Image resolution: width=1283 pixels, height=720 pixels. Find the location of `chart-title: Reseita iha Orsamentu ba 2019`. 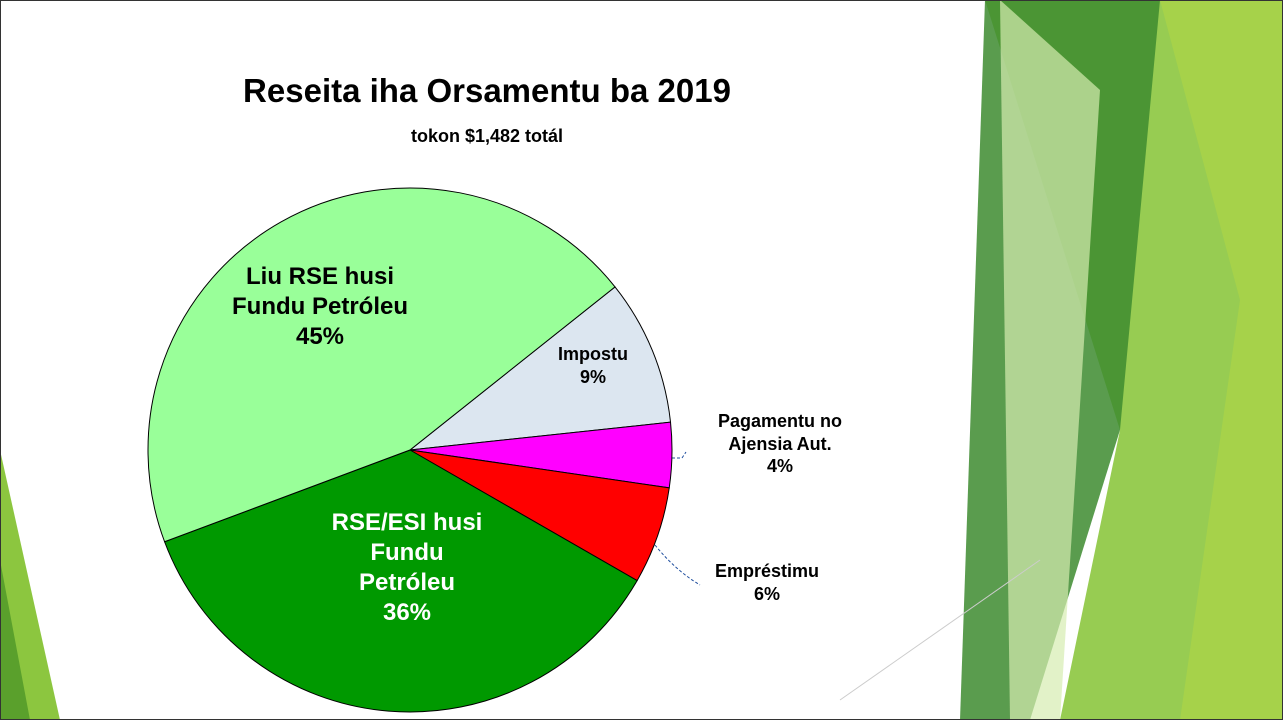

chart-title: Reseita iha Orsamentu ba 2019 is located at coordinates (487, 90).